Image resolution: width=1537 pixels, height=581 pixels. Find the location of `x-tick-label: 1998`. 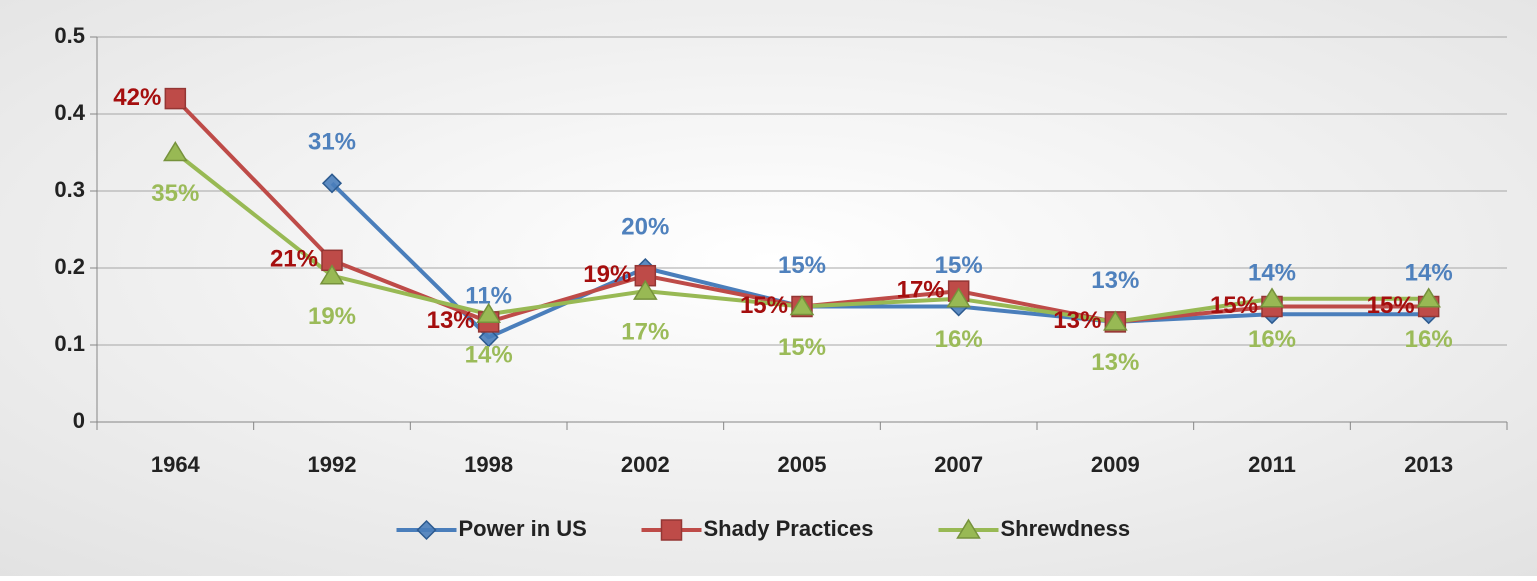

x-tick-label: 1998 is located at coordinates (488, 464).